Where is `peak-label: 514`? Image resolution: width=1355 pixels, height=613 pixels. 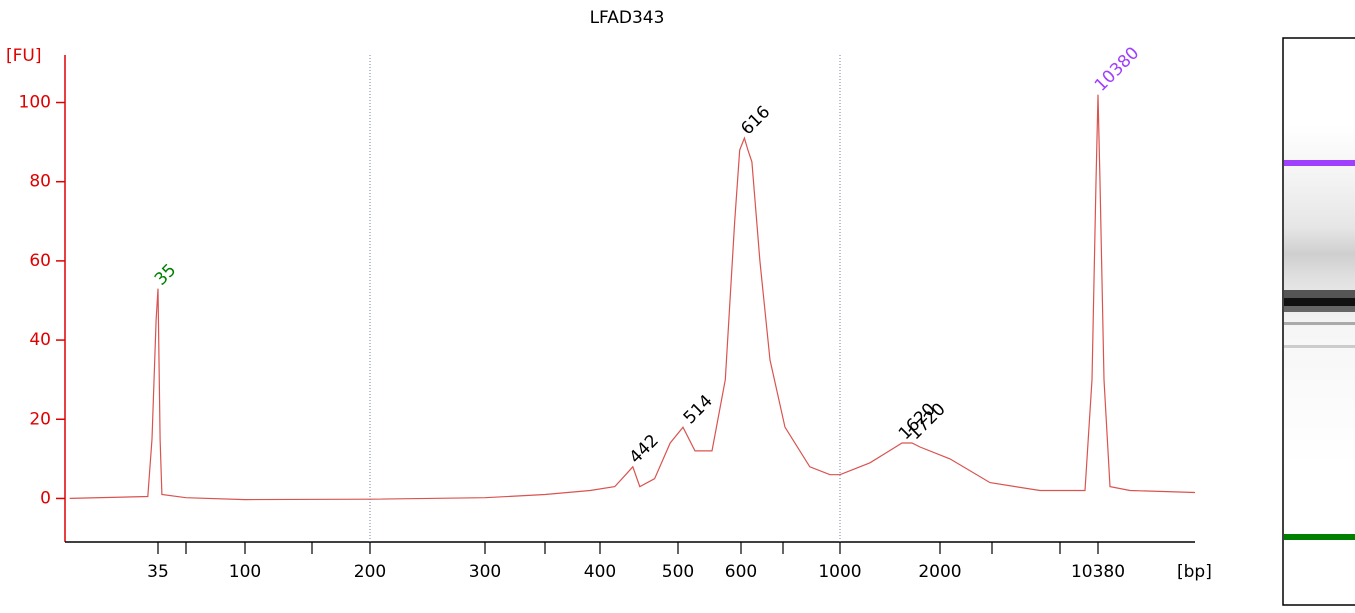
peak-label: 514 is located at coordinates (698, 409).